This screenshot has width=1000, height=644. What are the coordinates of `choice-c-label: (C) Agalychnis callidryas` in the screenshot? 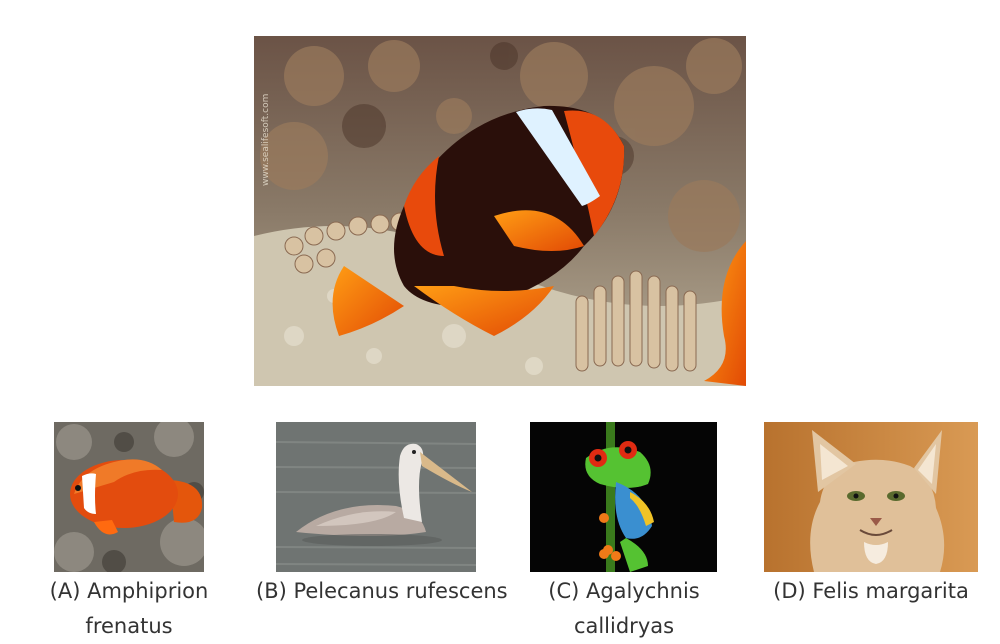 It's located at (624, 608).